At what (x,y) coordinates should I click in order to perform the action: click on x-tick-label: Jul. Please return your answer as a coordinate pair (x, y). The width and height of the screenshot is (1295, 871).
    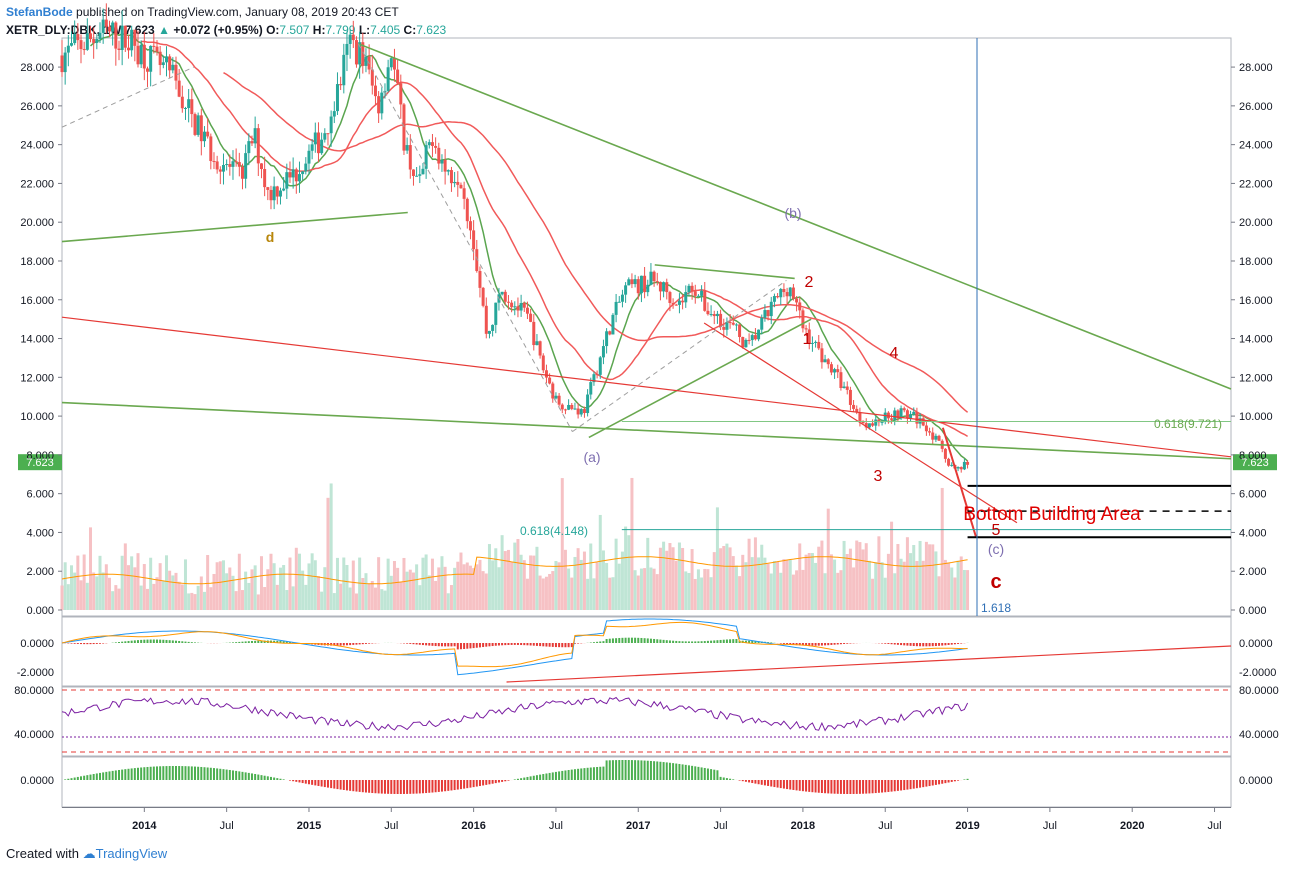
    Looking at the image, I should click on (1050, 826).